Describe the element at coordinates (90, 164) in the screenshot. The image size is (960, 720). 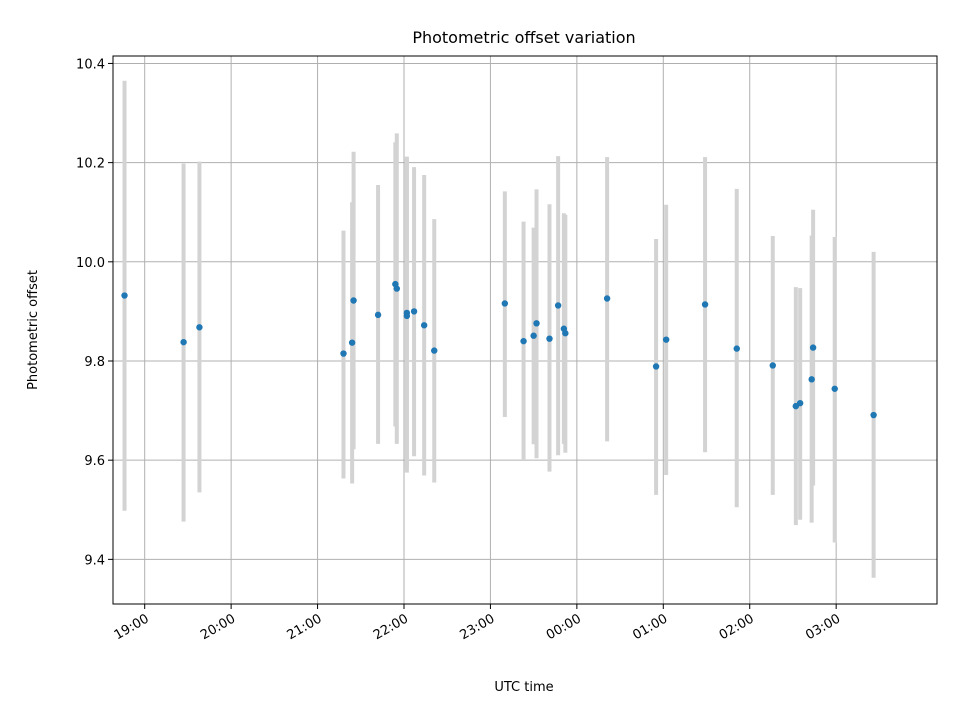
I see `y-tick-label: 10.2` at that location.